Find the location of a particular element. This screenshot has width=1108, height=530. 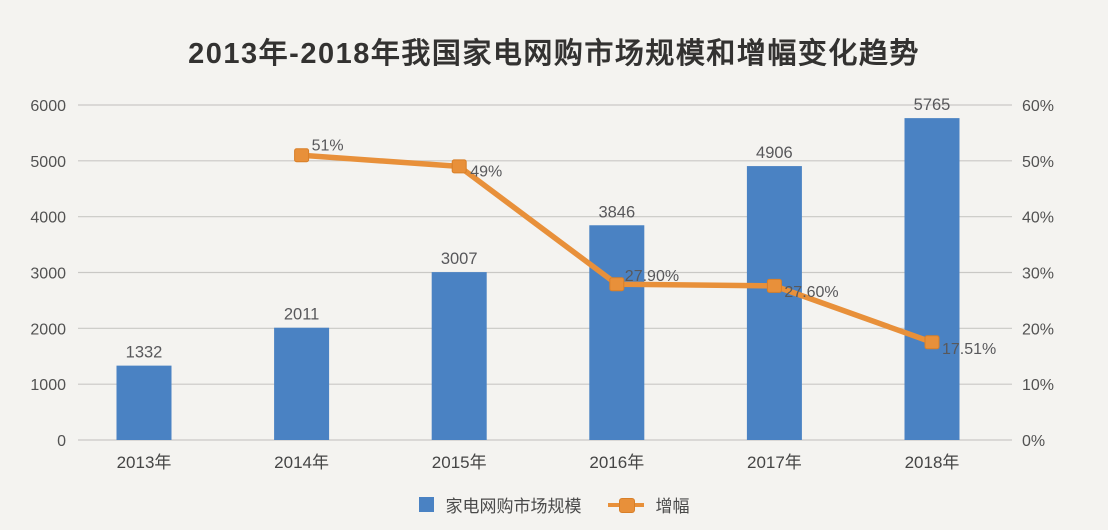

left-axis-tick-label: 4000 is located at coordinates (48, 218).